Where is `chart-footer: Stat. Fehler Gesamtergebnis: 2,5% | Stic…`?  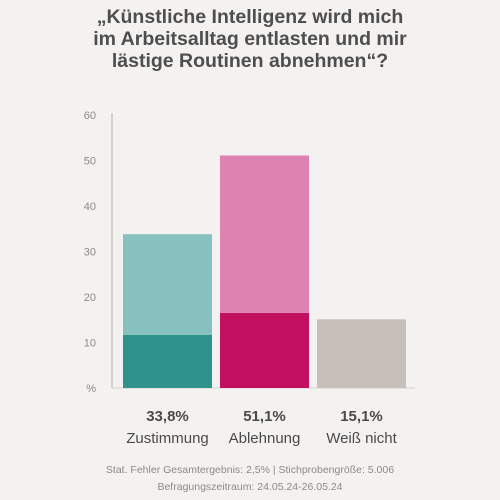
chart-footer: Stat. Fehler Gesamtergebnis: 2,5% | Stic… is located at coordinates (250, 479).